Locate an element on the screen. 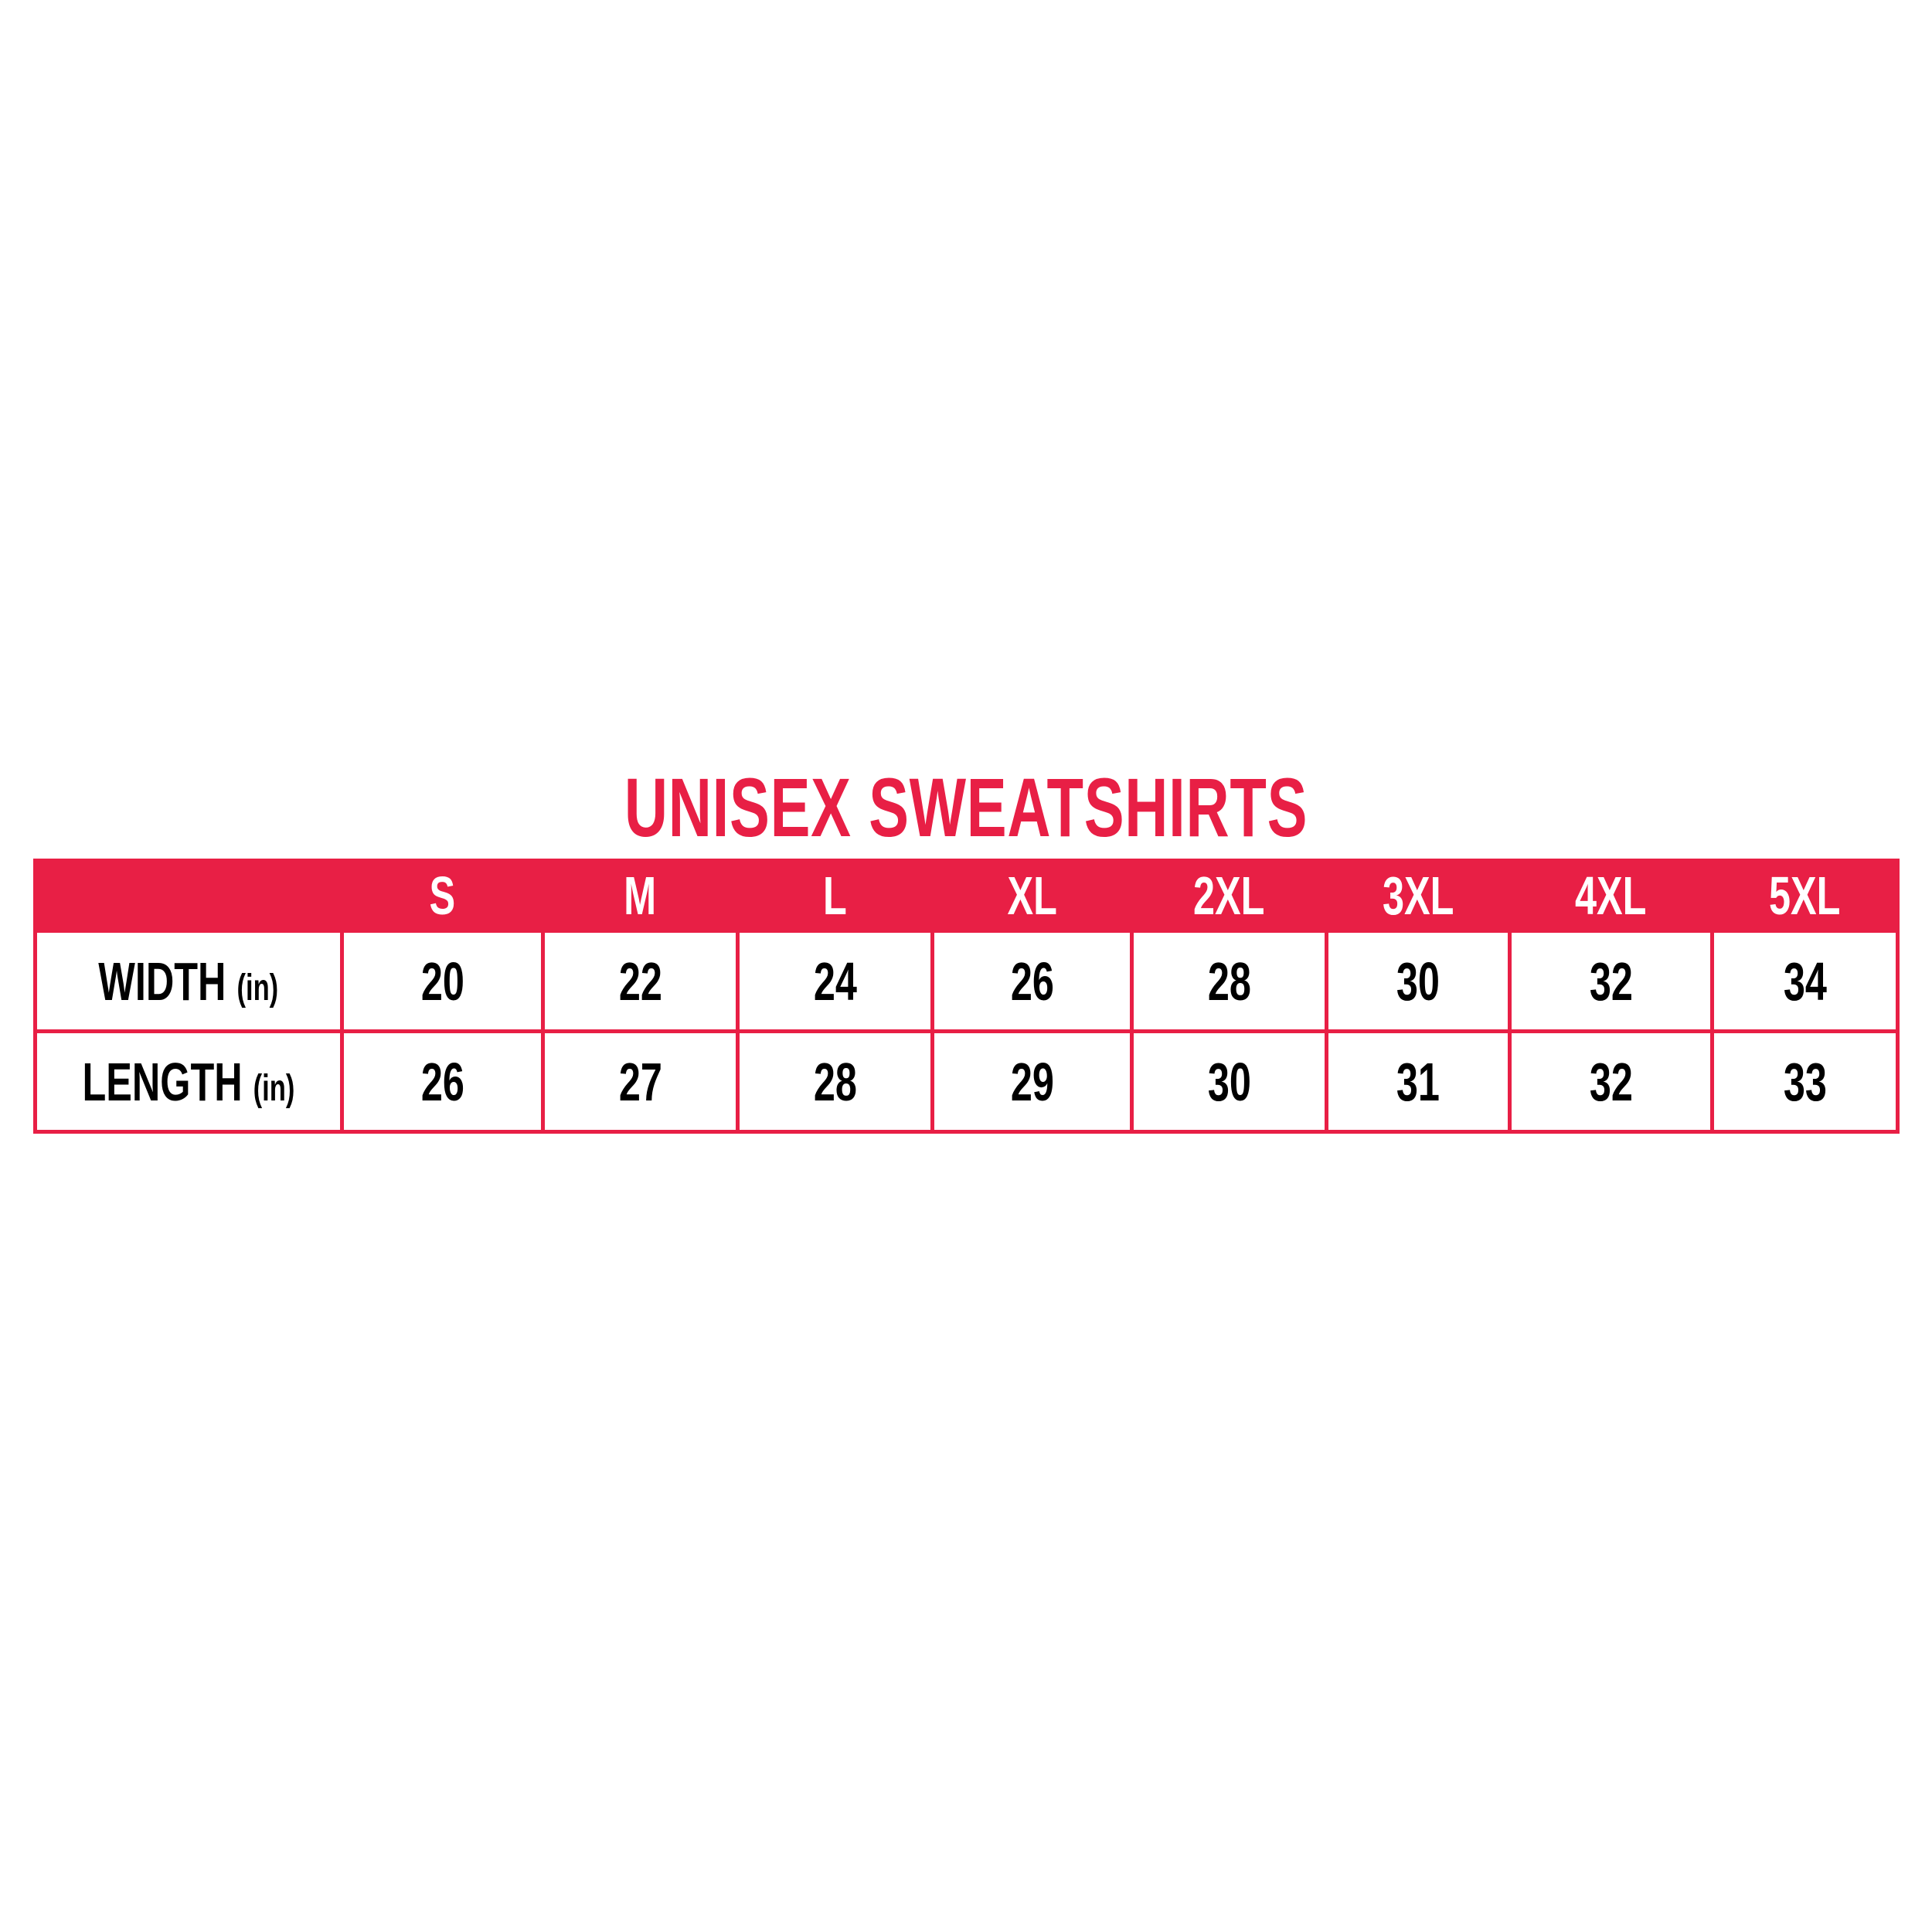  measurement-value: 29 is located at coordinates (1032, 1081).